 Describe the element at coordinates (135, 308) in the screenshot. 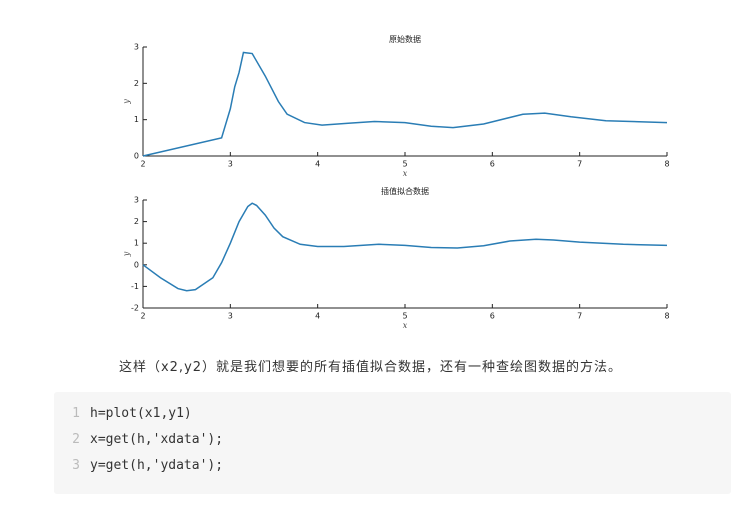

I see `y-tick-label: -2` at that location.